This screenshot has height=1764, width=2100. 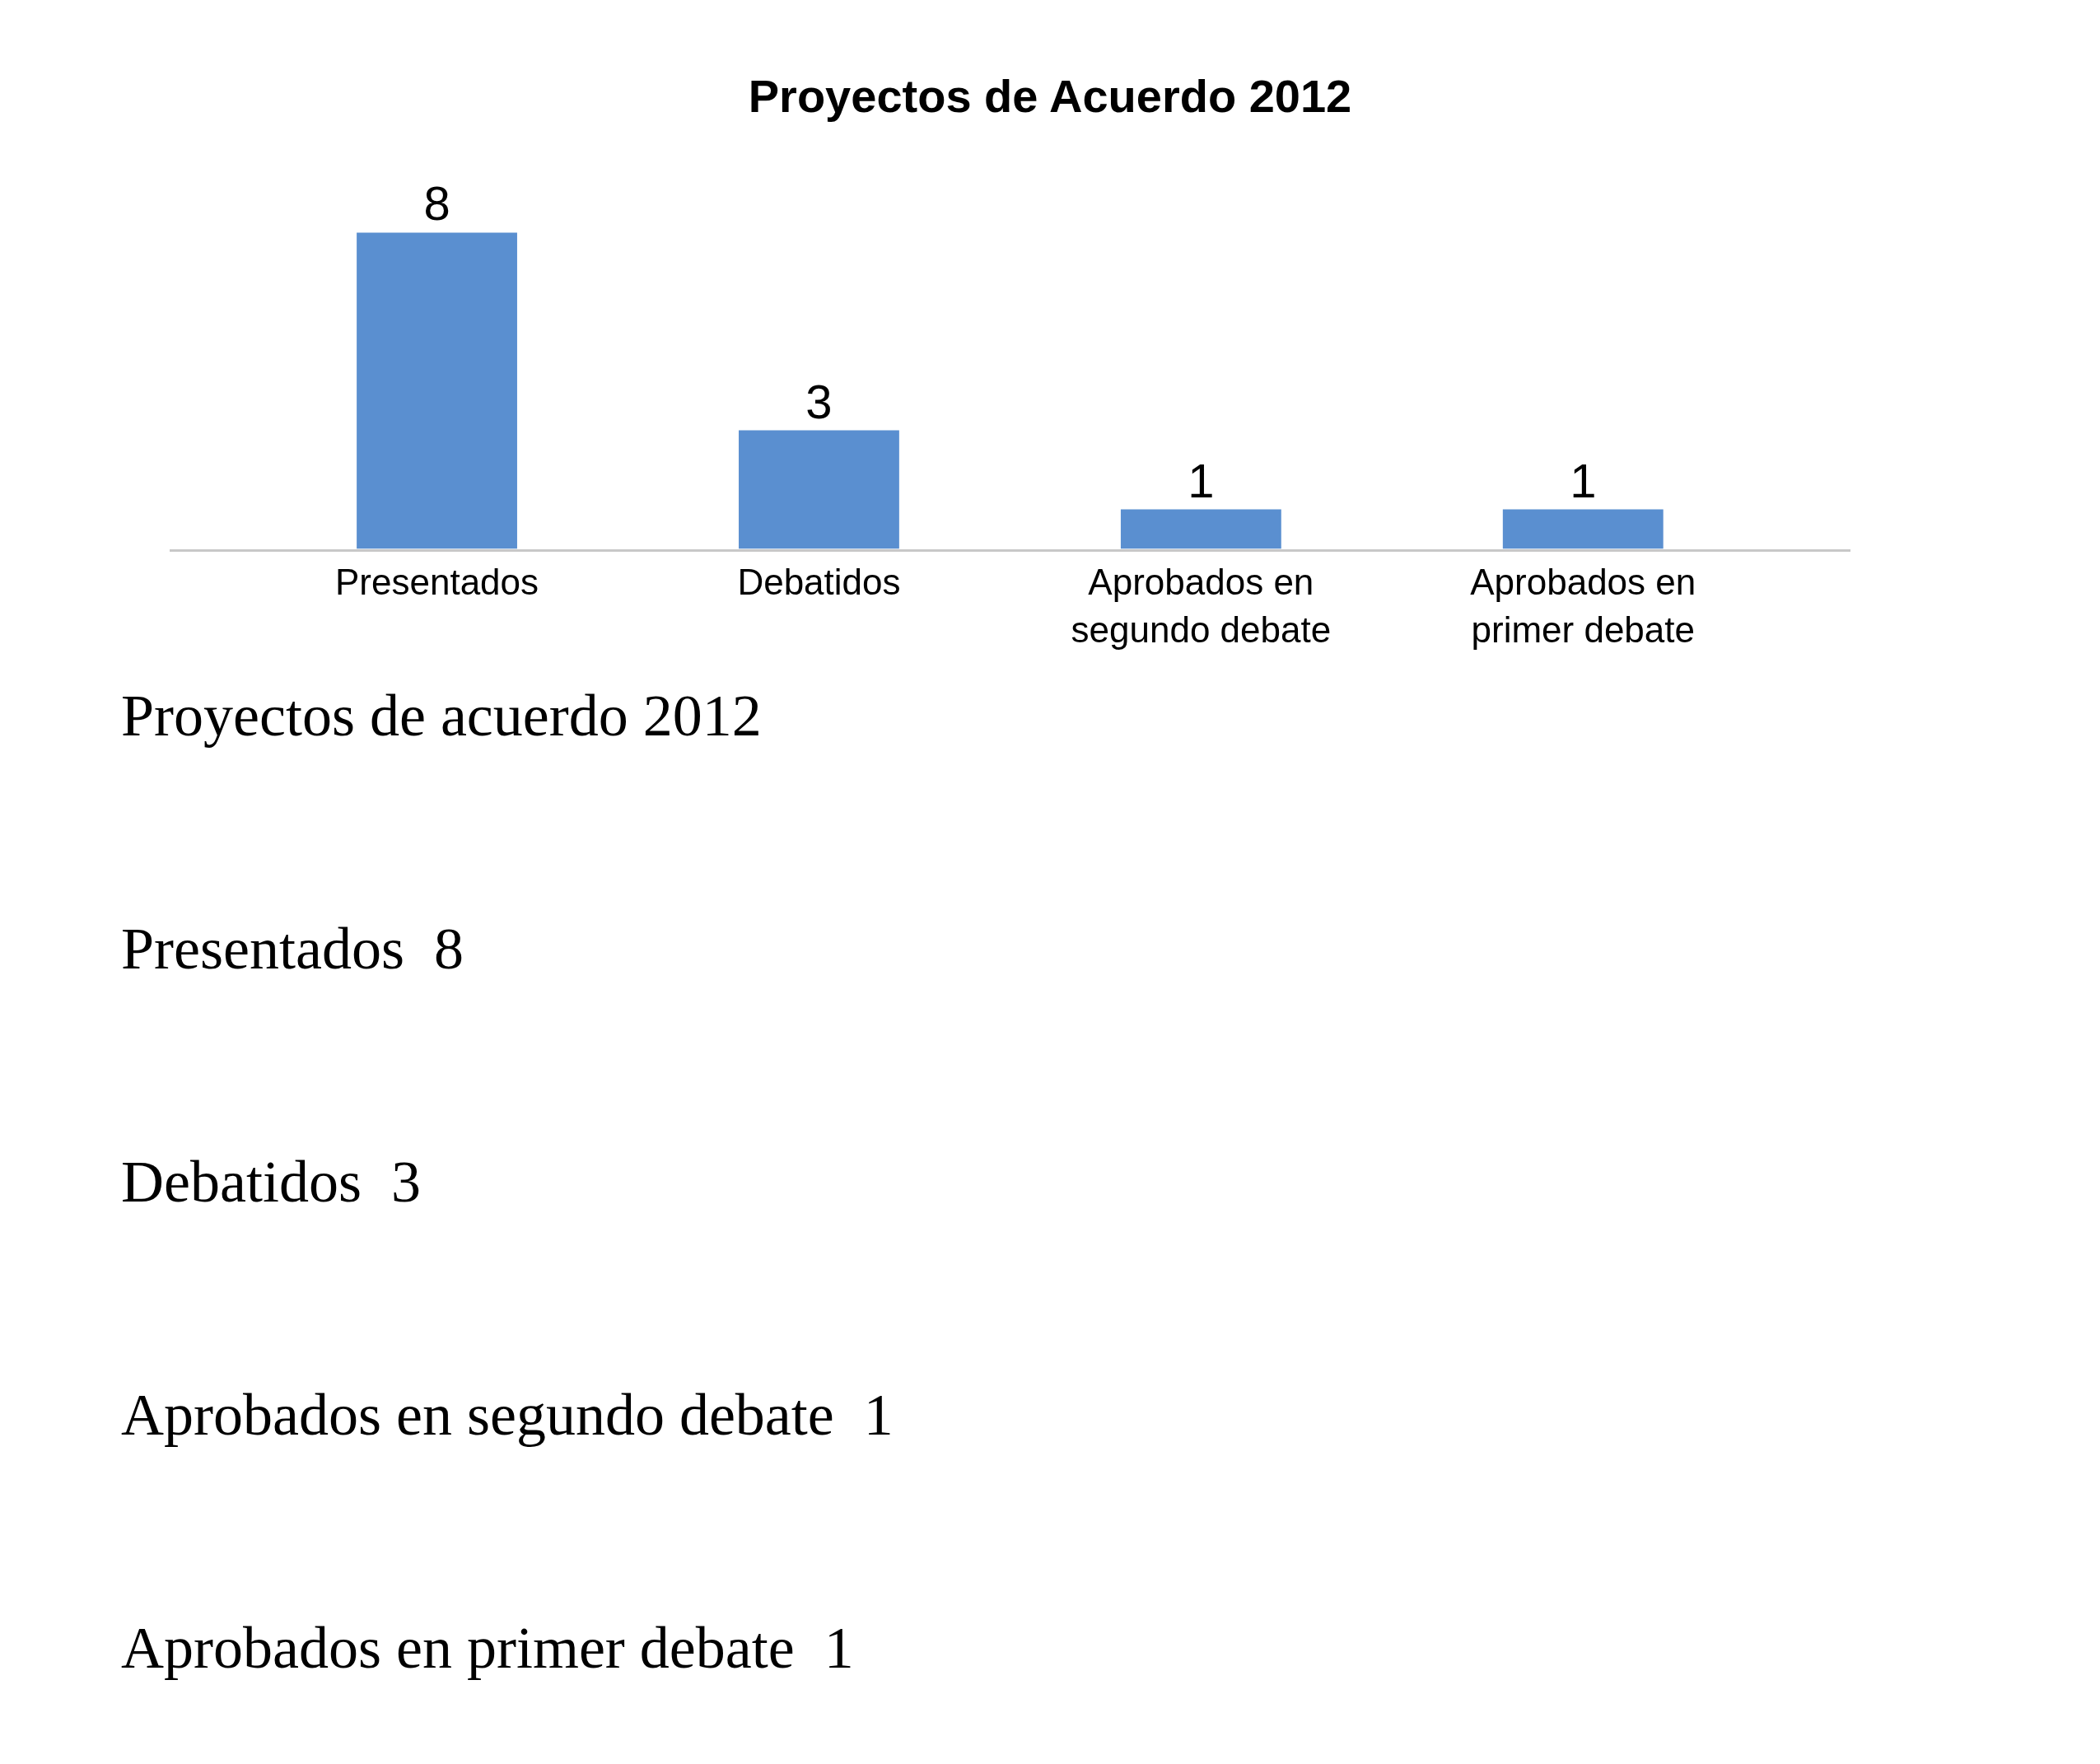 I want to click on data-label: 8, so click(x=436, y=203).